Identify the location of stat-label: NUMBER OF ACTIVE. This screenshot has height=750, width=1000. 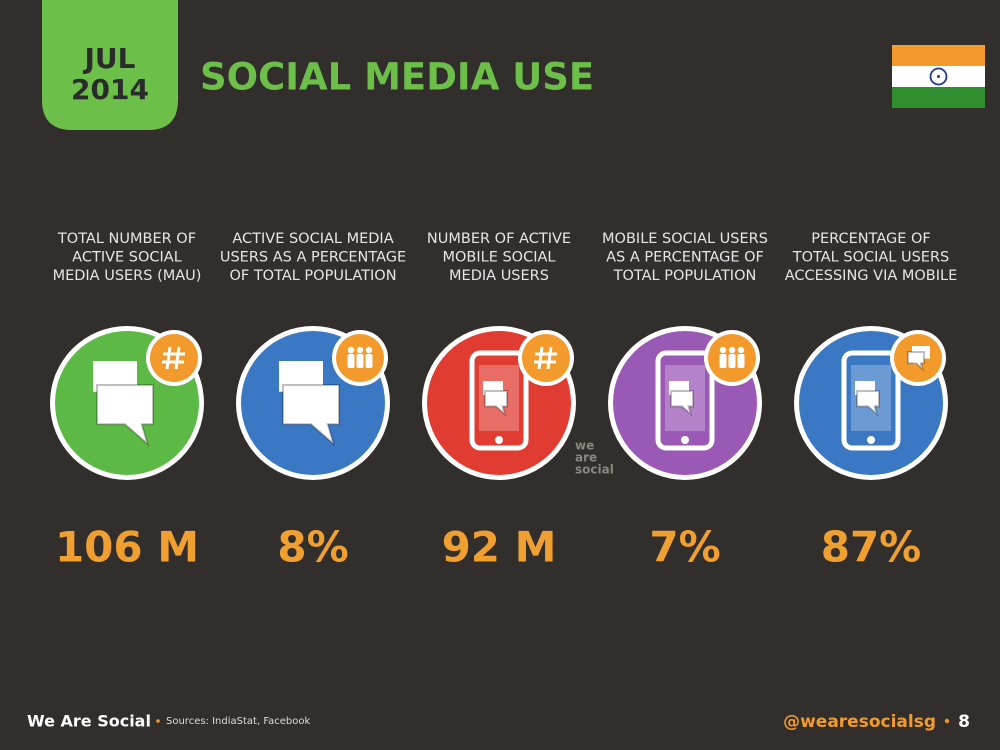
(499, 239).